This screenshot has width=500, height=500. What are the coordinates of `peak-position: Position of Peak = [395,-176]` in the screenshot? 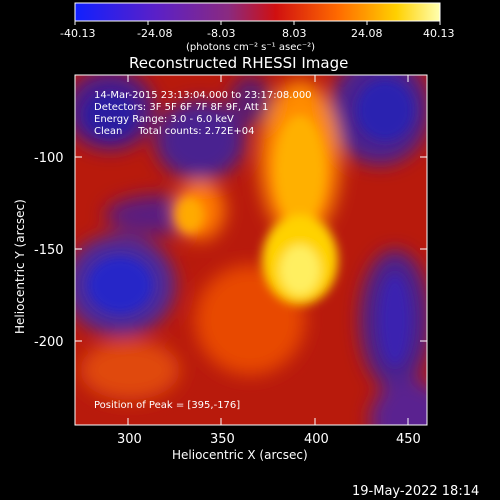 It's located at (167, 405).